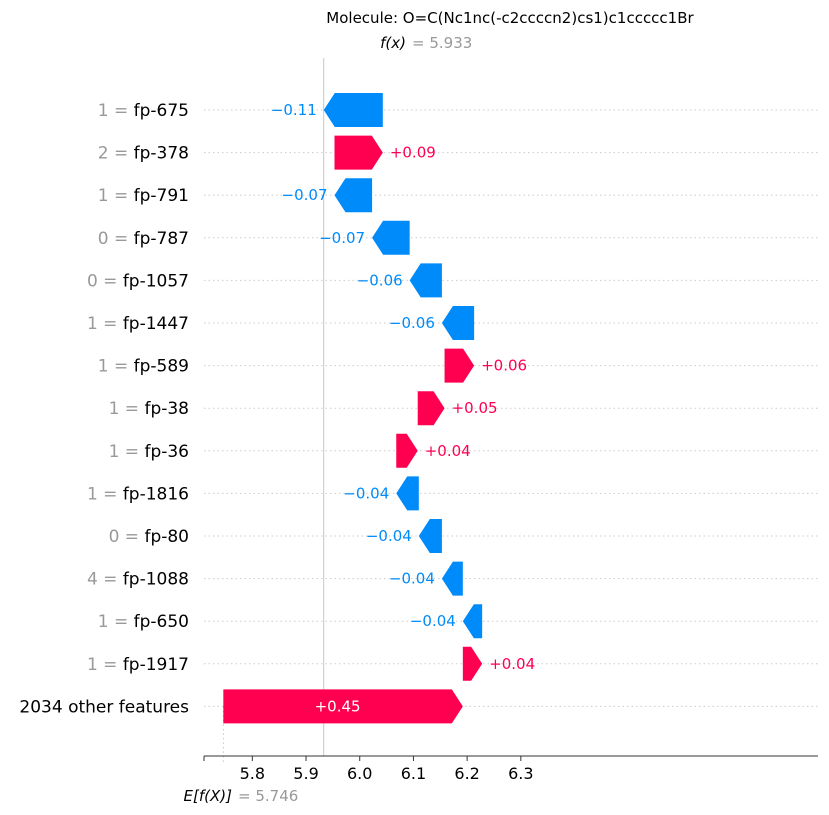 This screenshot has width=829, height=815. Describe the element at coordinates (466, 773) in the screenshot. I see `x-tick-label: 6.2` at that location.